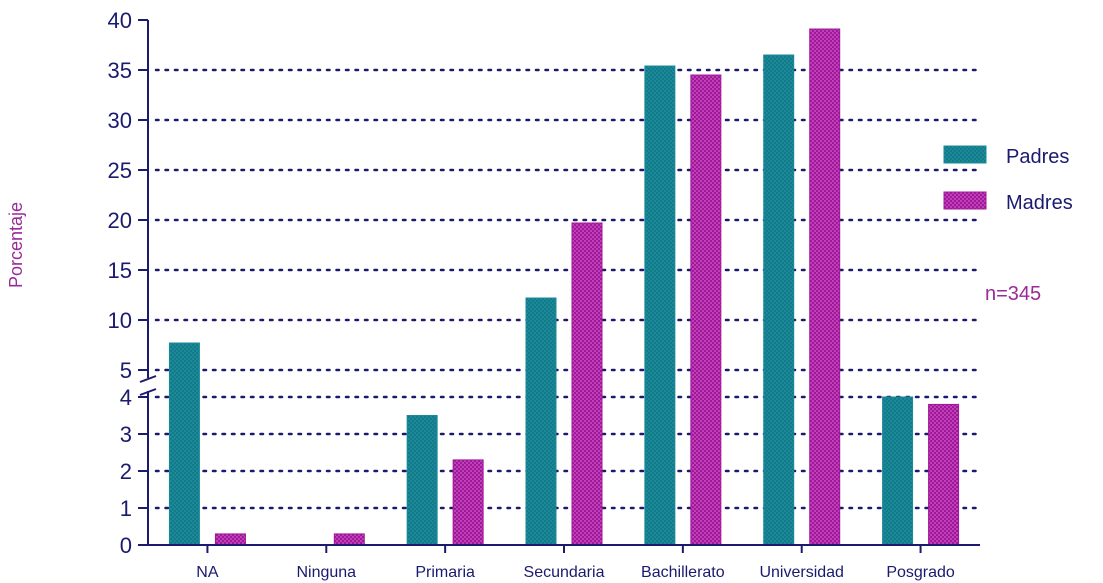  What do you see at coordinates (120, 20) in the screenshot?
I see `y-tick-label: 40` at bounding box center [120, 20].